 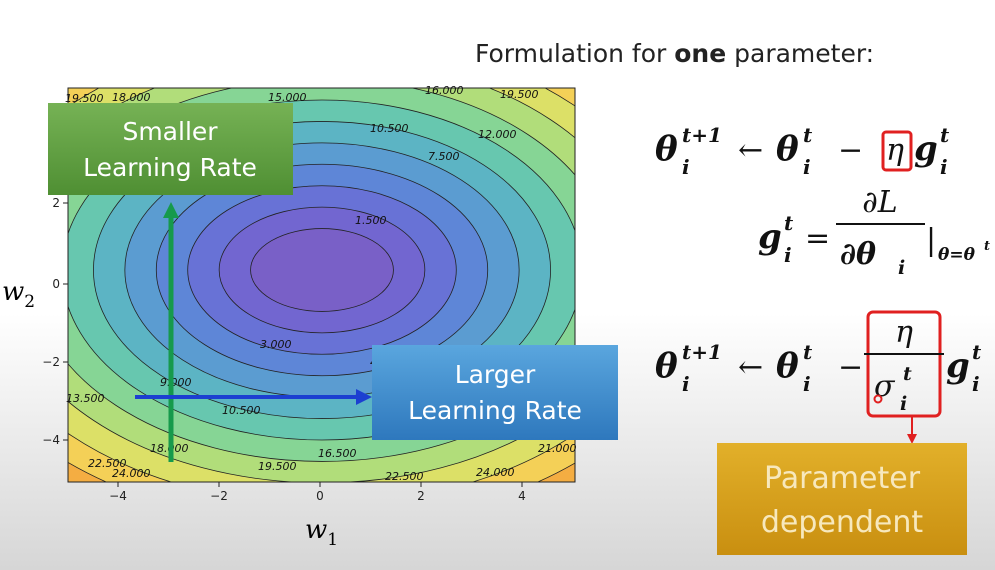 I want to click on bar: |, so click(x=931, y=240).